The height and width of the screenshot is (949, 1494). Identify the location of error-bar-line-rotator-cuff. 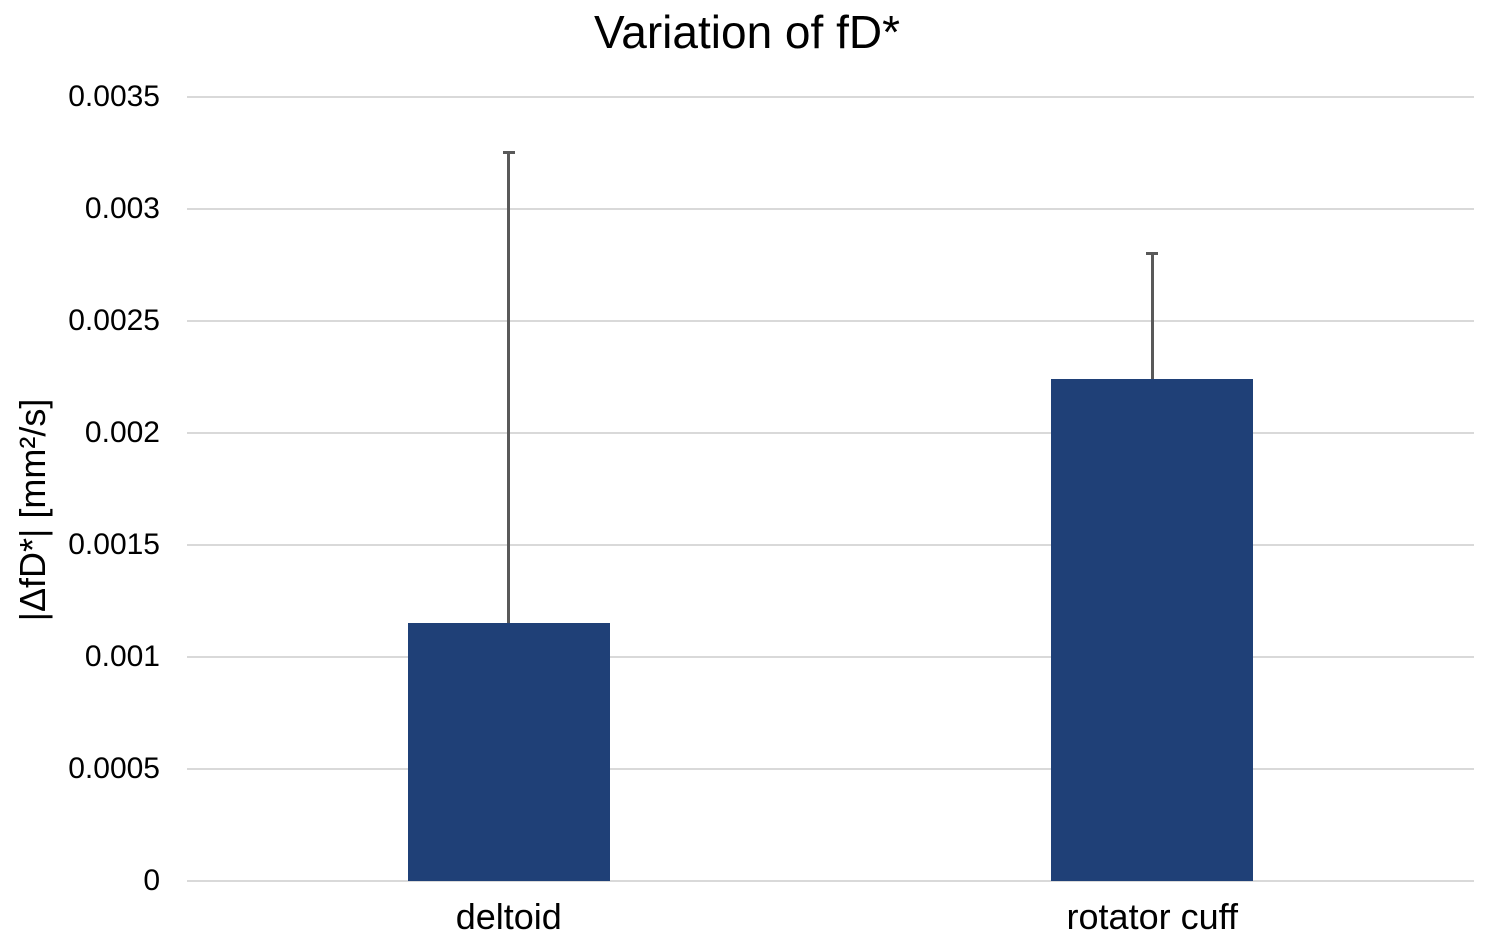
(1152, 315).